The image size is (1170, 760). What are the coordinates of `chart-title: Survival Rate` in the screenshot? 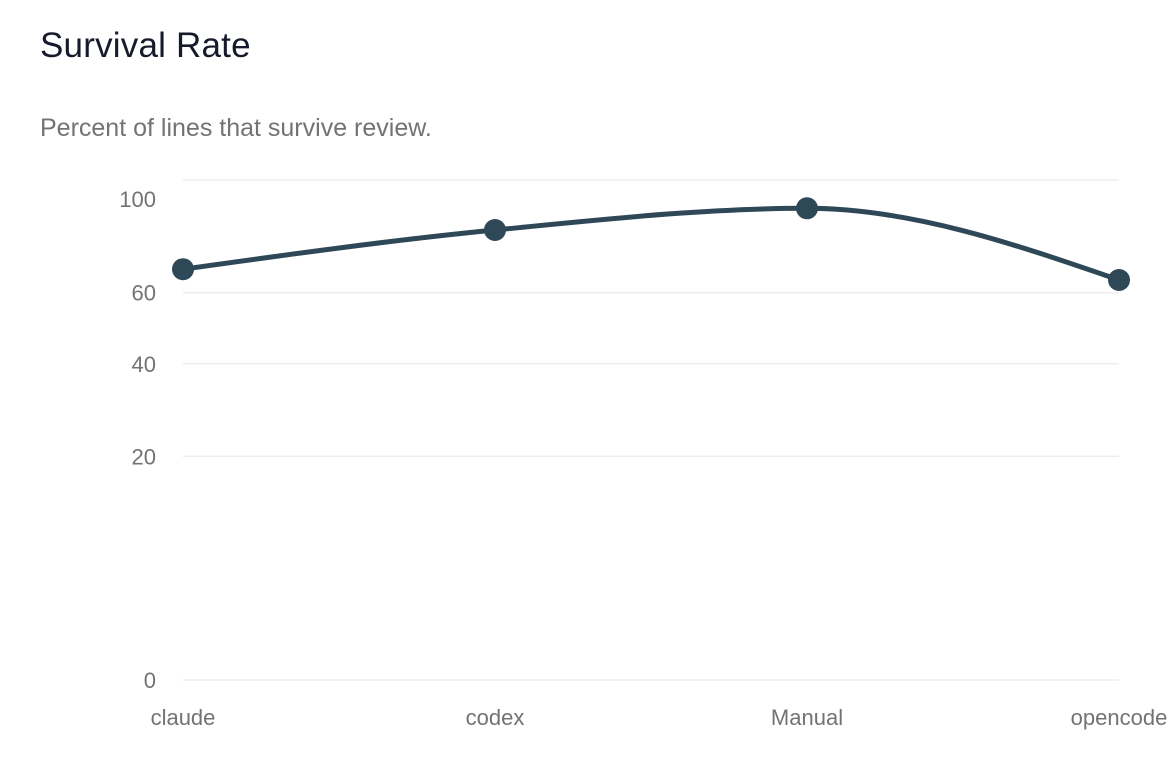 It's located at (145, 45).